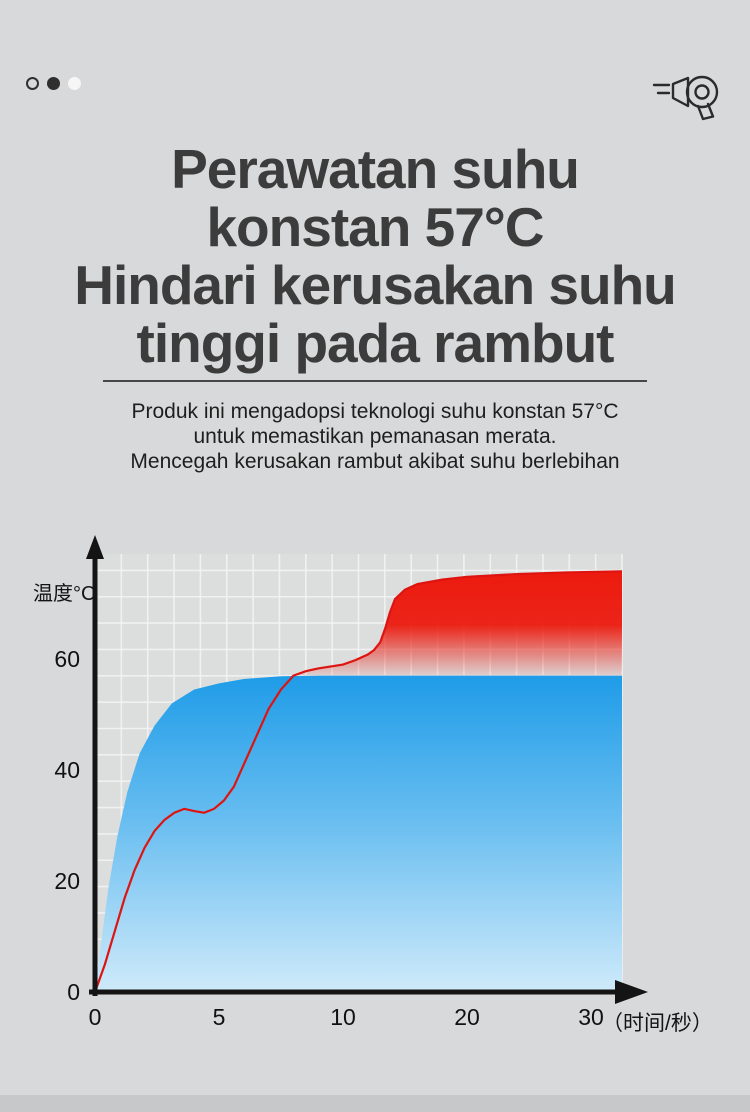 This screenshot has width=750, height=1112. I want to click on x-tick-label: 20, so click(467, 1017).